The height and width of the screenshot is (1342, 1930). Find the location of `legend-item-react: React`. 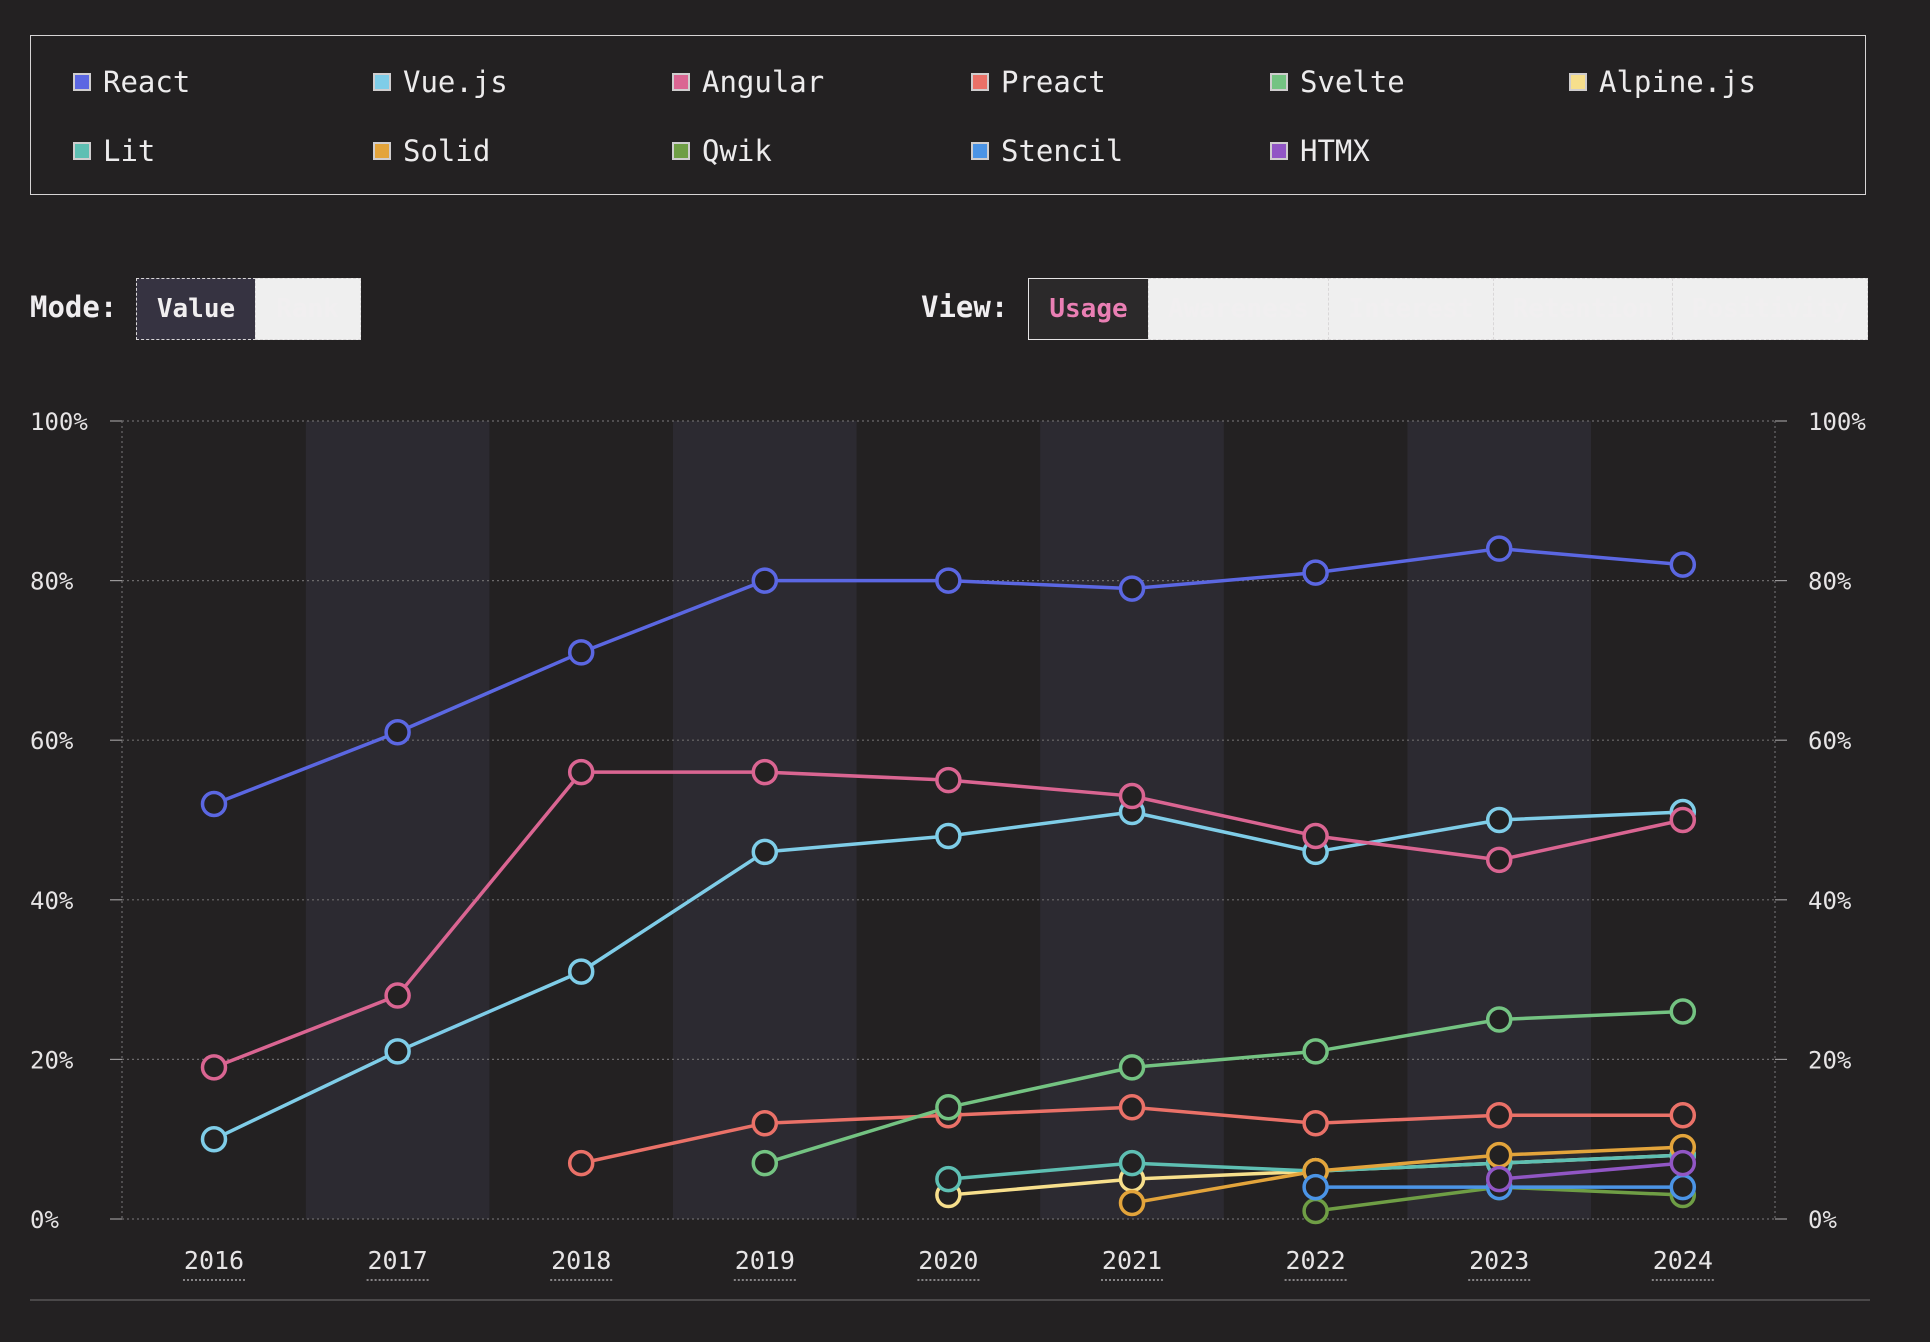

legend-item-react: React is located at coordinates (131, 82).